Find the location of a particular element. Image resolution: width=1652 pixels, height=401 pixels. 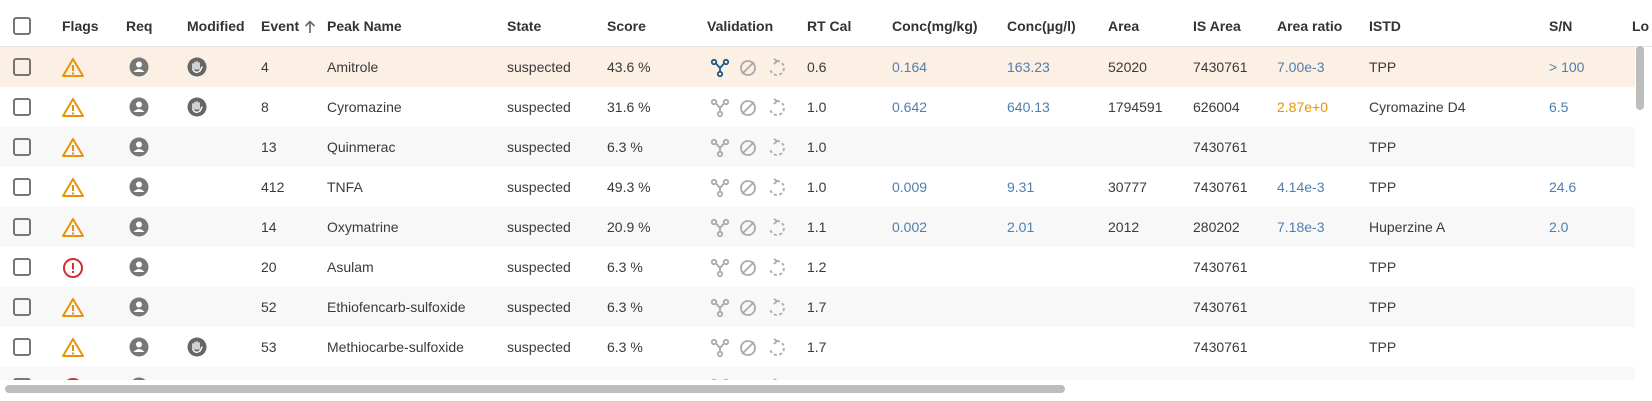

cell-text: 1.0 is located at coordinates (817, 107).